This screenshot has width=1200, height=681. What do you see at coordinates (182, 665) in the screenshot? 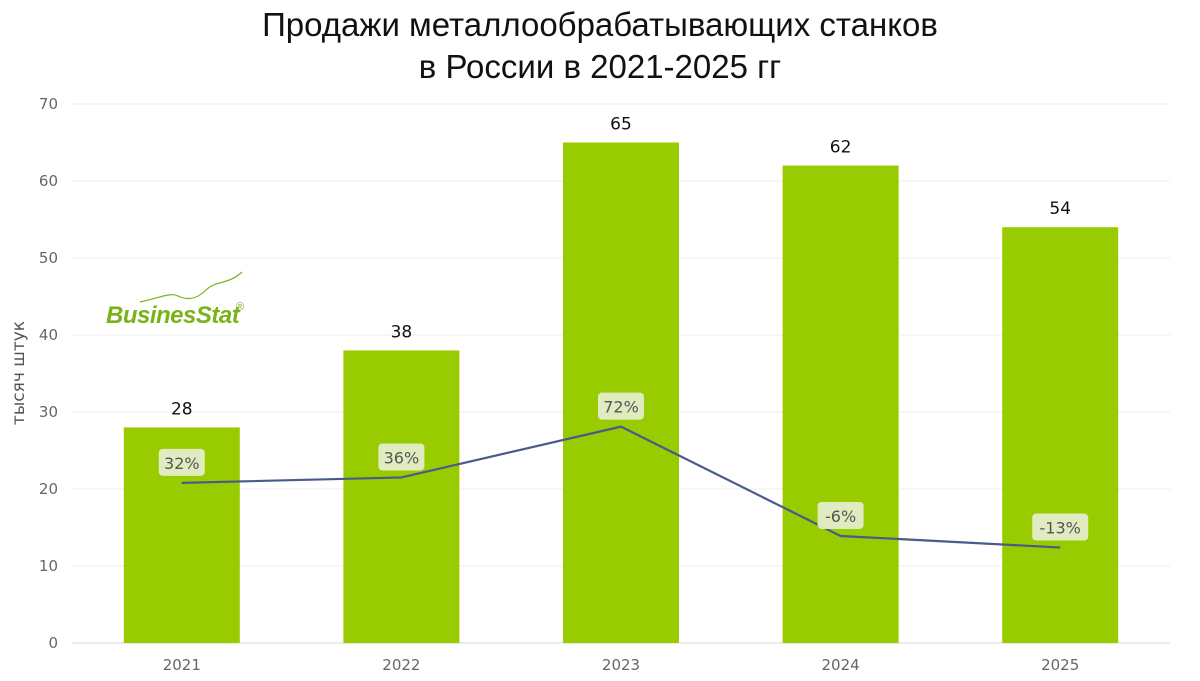
I see `x-tick-label: 2021` at bounding box center [182, 665].